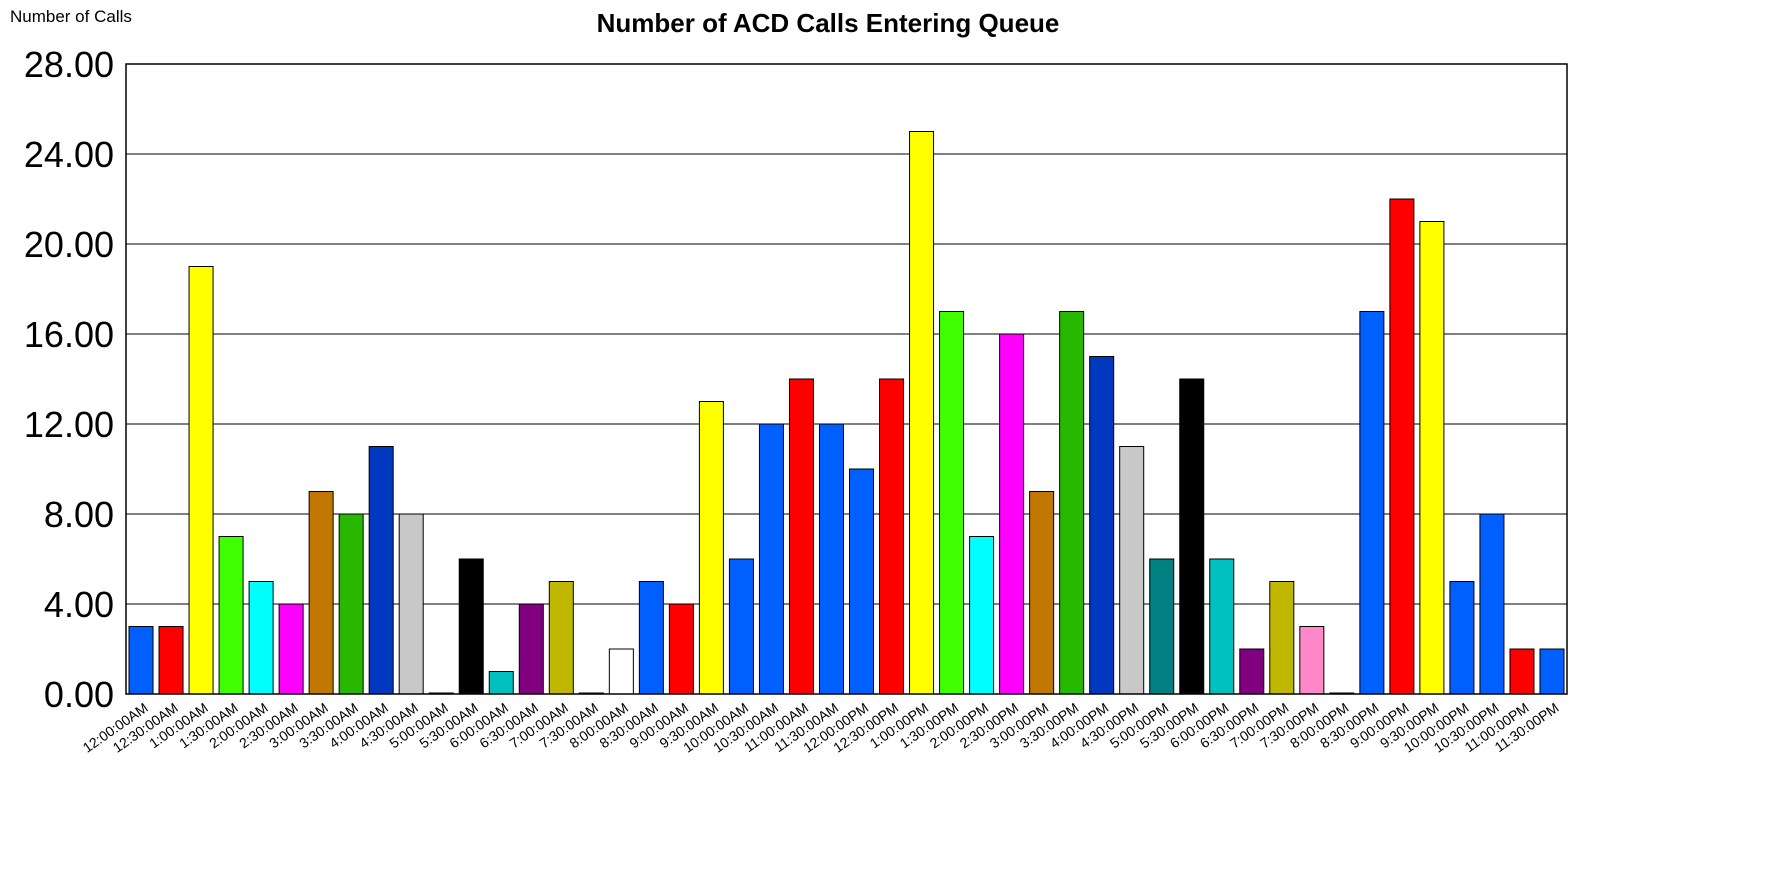  Describe the element at coordinates (69, 424) in the screenshot. I see `y-tick-label: 12.00` at that location.